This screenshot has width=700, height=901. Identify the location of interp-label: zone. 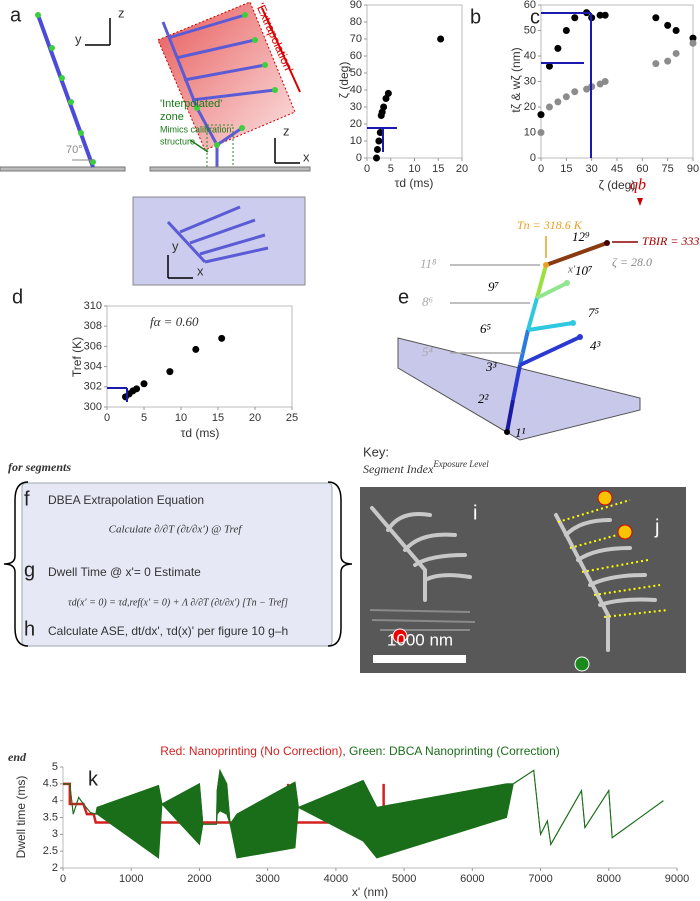
(172, 117).